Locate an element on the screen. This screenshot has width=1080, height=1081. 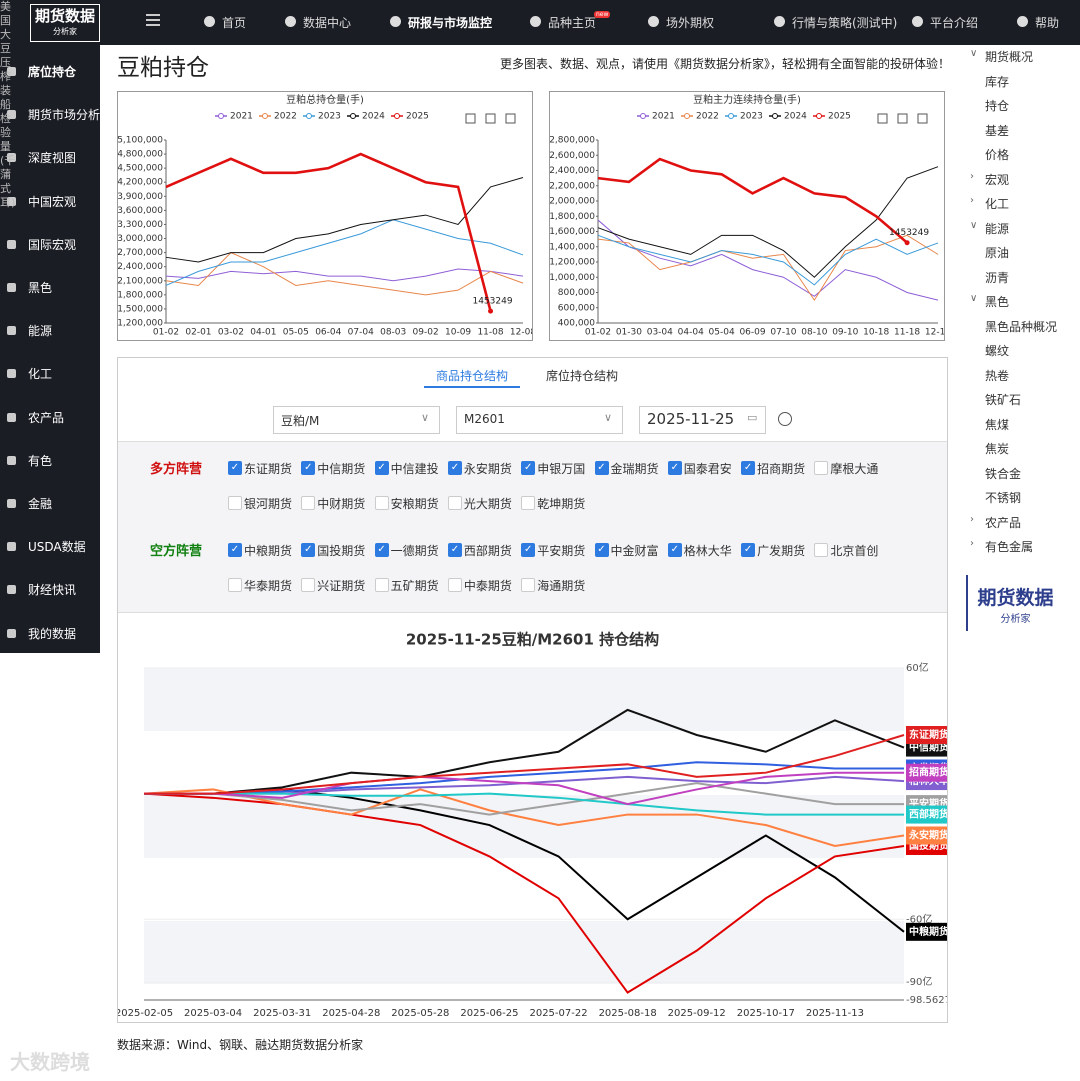
tree-item: 化工 is located at coordinates (997, 204).